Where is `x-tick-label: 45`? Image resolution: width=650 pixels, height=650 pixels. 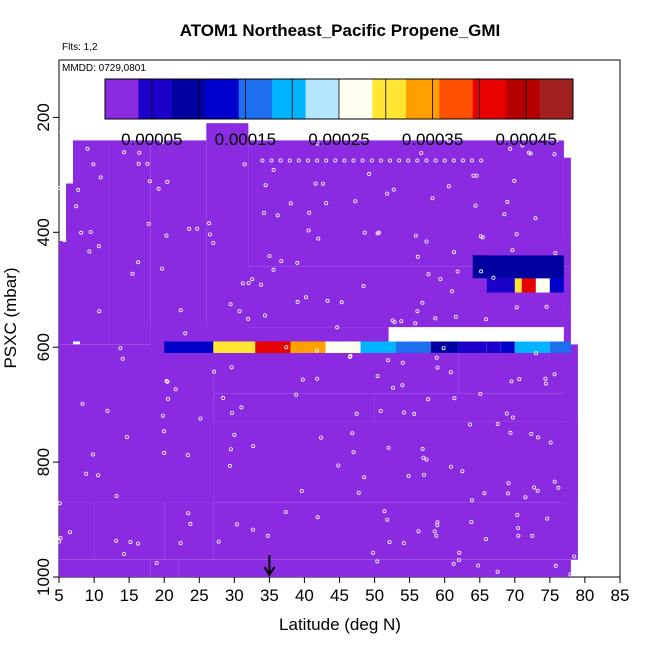
x-tick-label: 45 is located at coordinates (339, 595).